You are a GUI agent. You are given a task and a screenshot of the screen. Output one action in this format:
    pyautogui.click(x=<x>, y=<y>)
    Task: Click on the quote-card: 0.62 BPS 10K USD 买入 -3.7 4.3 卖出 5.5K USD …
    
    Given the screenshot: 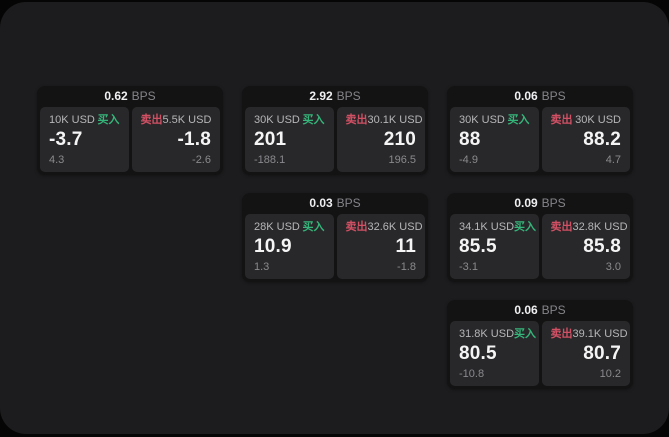 What is the action you would take?
    pyautogui.click(x=130, y=130)
    